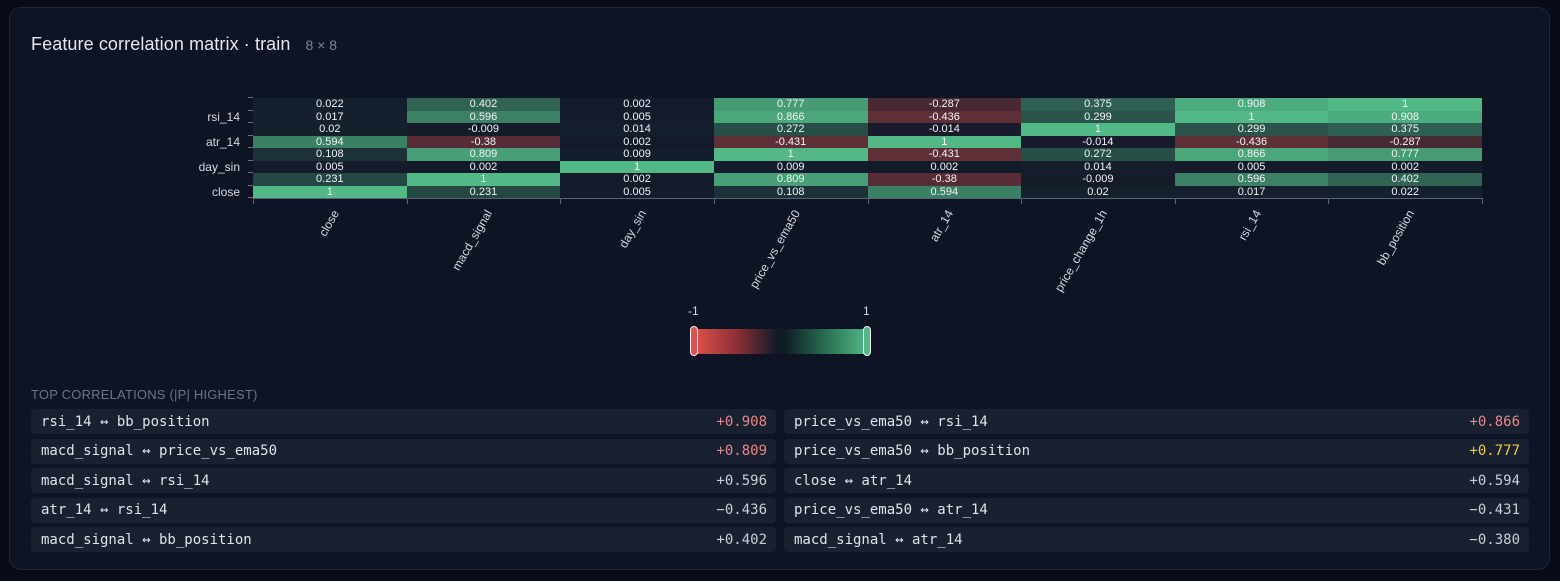 The width and height of the screenshot is (1560, 581). Describe the element at coordinates (159, 451) in the screenshot. I see `correlation-pair: macd_signal ↔ price_vs_ema50` at that location.